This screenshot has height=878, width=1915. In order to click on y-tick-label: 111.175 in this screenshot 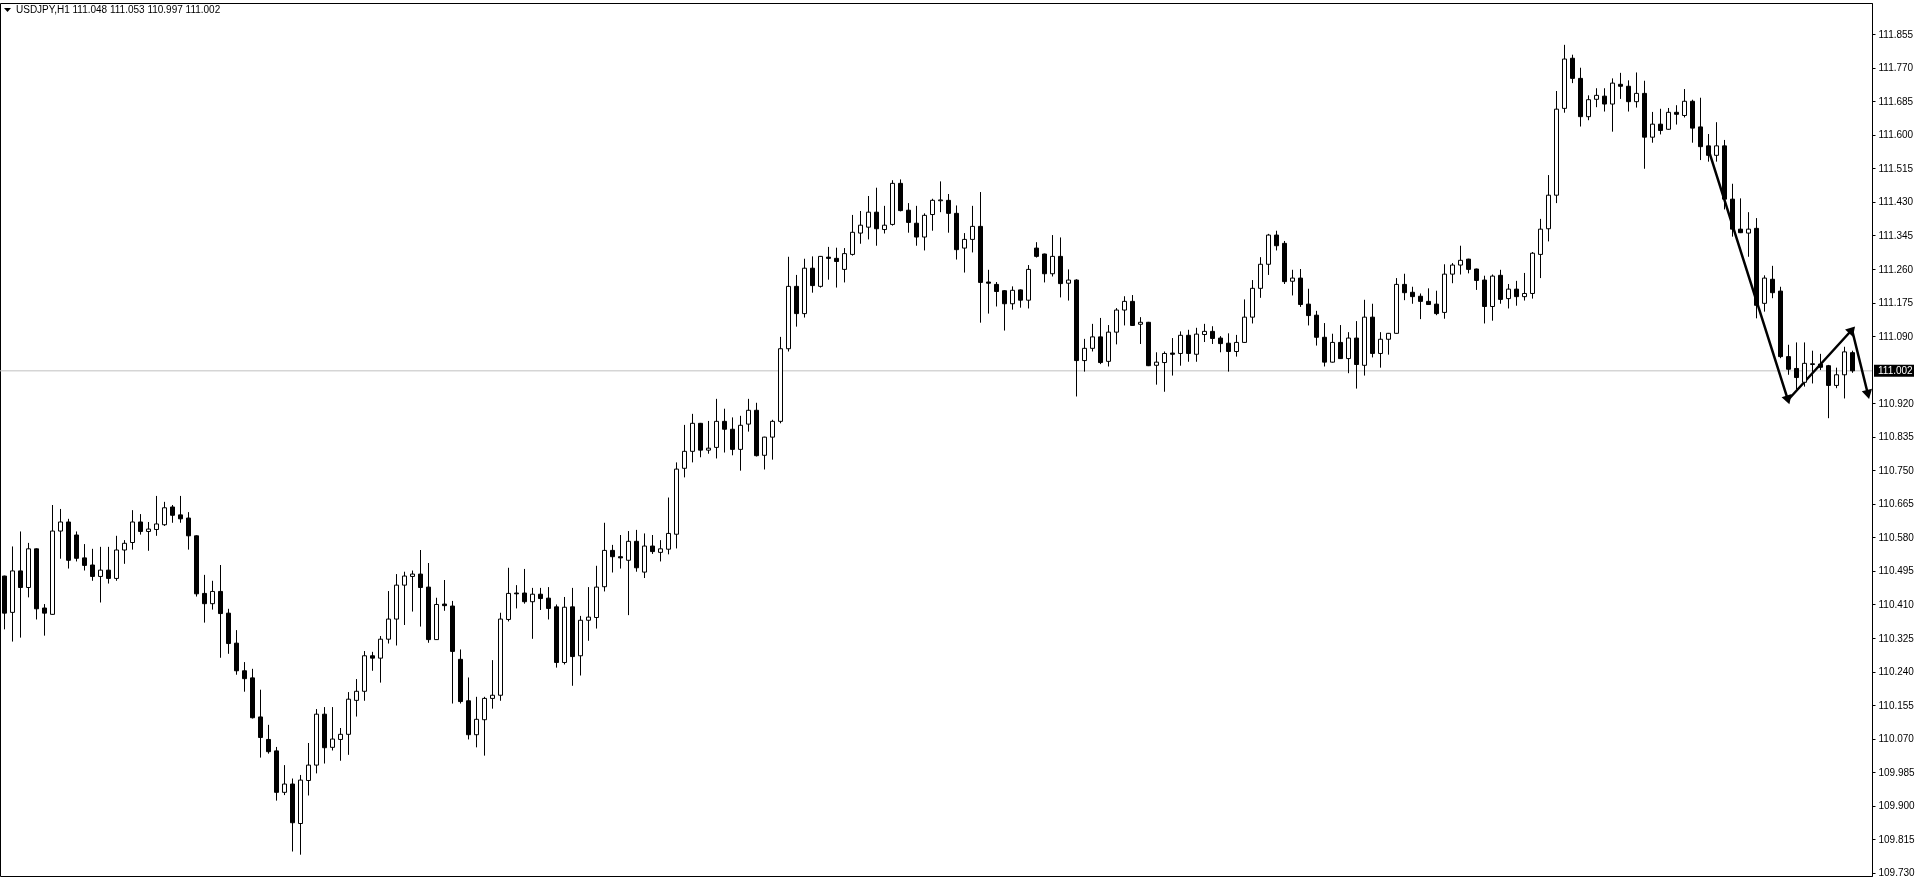, I will do `click(1896, 303)`.